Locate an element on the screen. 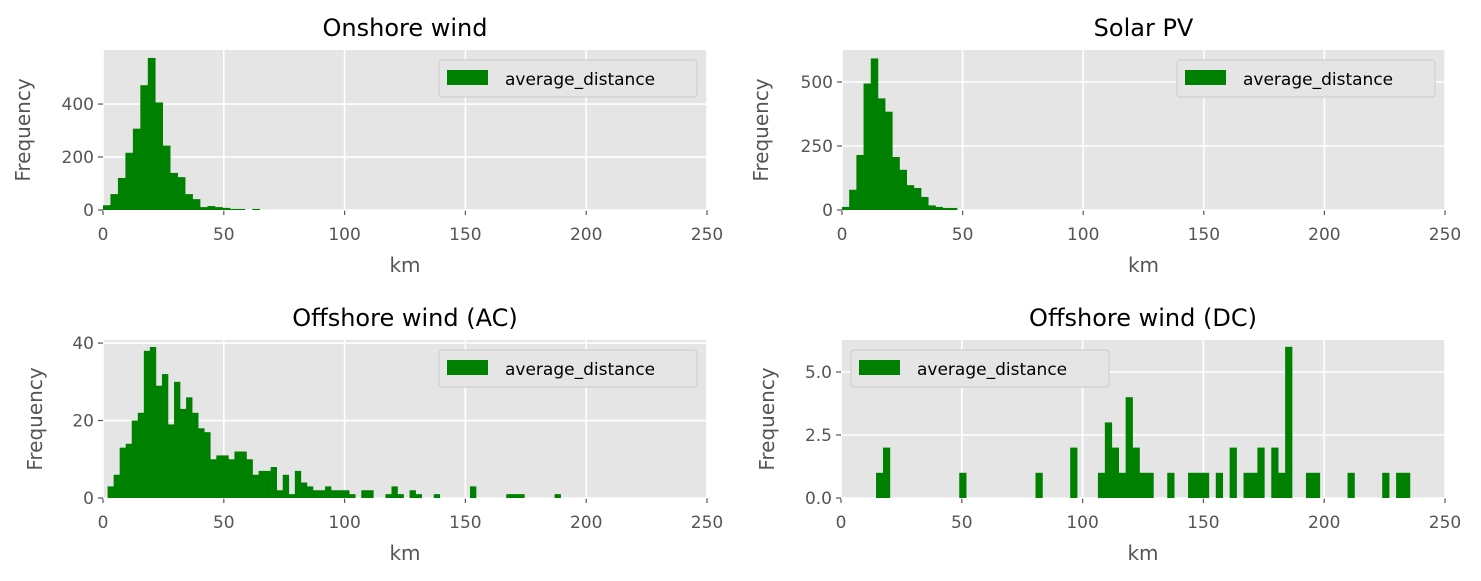  y-tick-label: 40 is located at coordinates (83, 344).